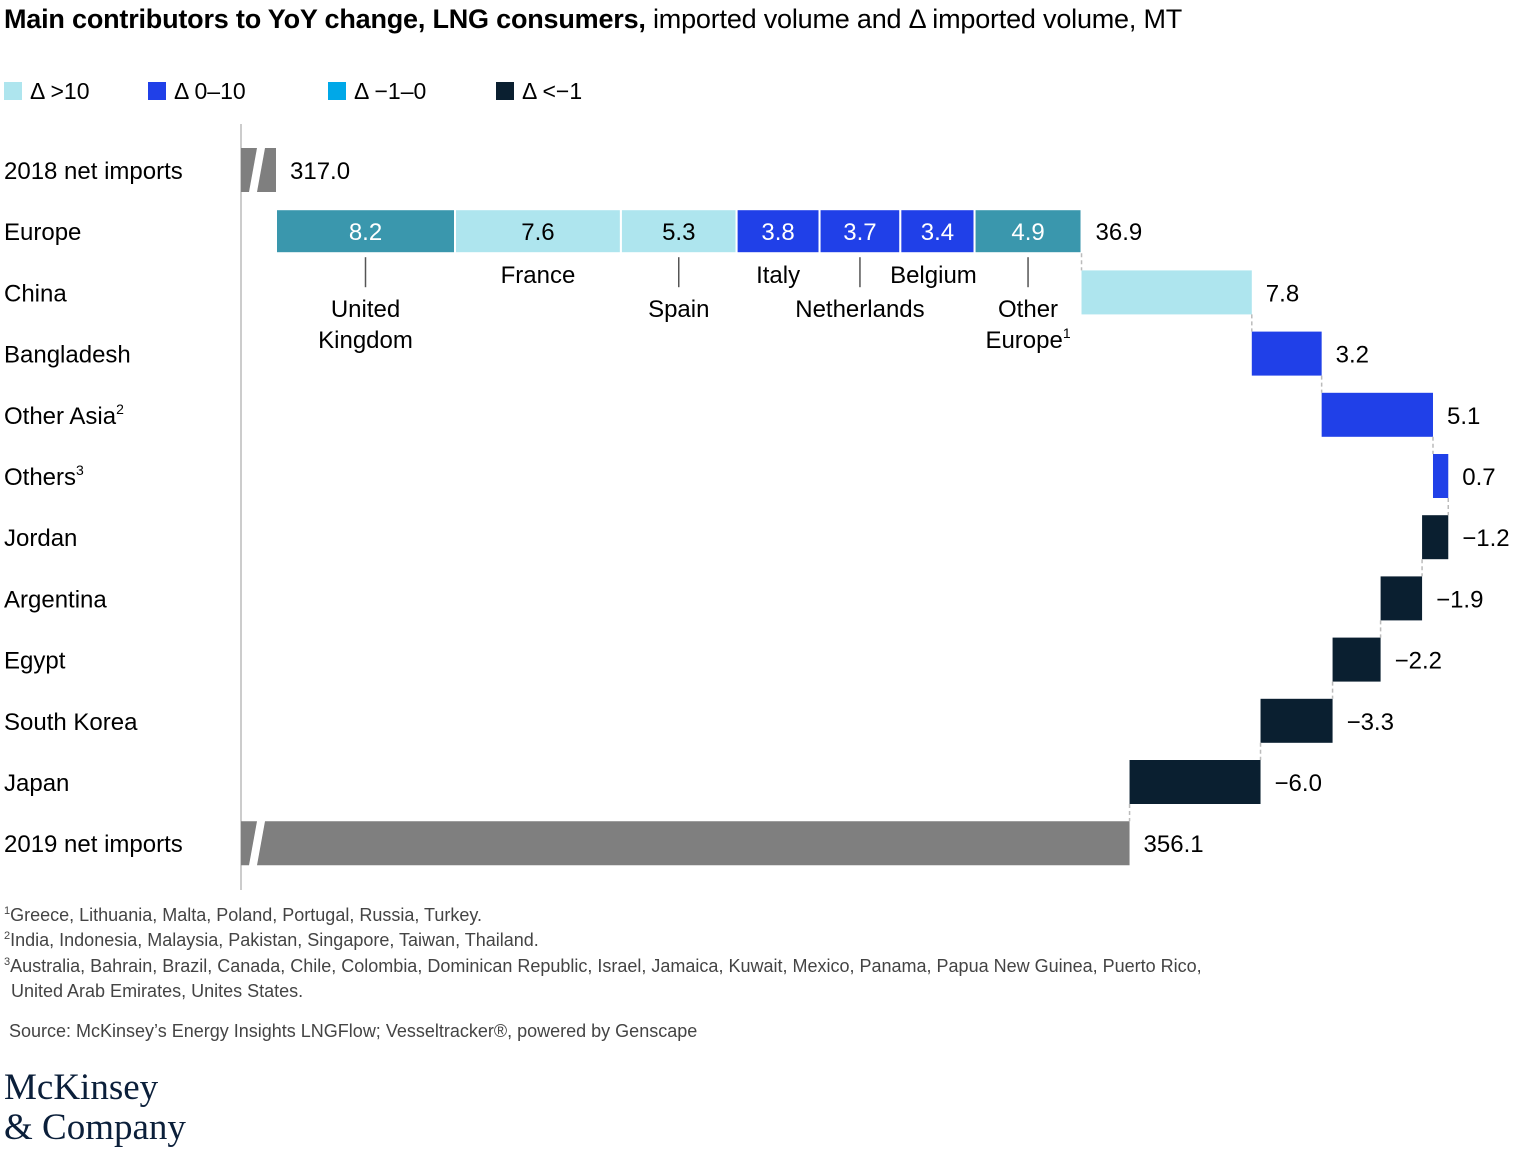  Describe the element at coordinates (1166, 292) in the screenshot. I see `bar-china` at that location.